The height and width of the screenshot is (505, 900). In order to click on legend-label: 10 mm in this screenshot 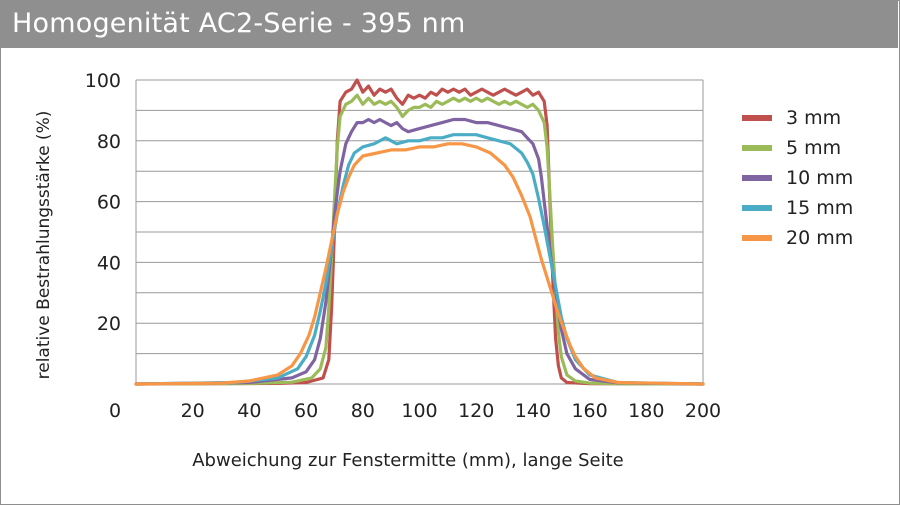, I will do `click(820, 178)`.